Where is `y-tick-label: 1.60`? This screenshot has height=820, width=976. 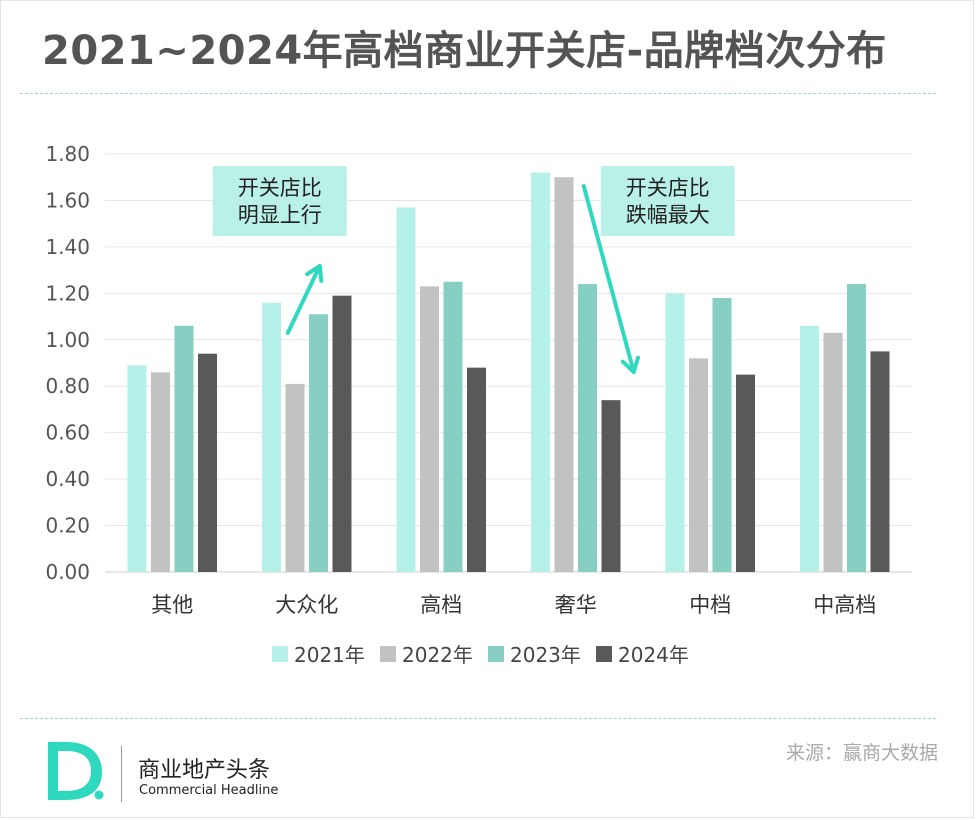
y-tick-label: 1.60 is located at coordinates (67, 200).